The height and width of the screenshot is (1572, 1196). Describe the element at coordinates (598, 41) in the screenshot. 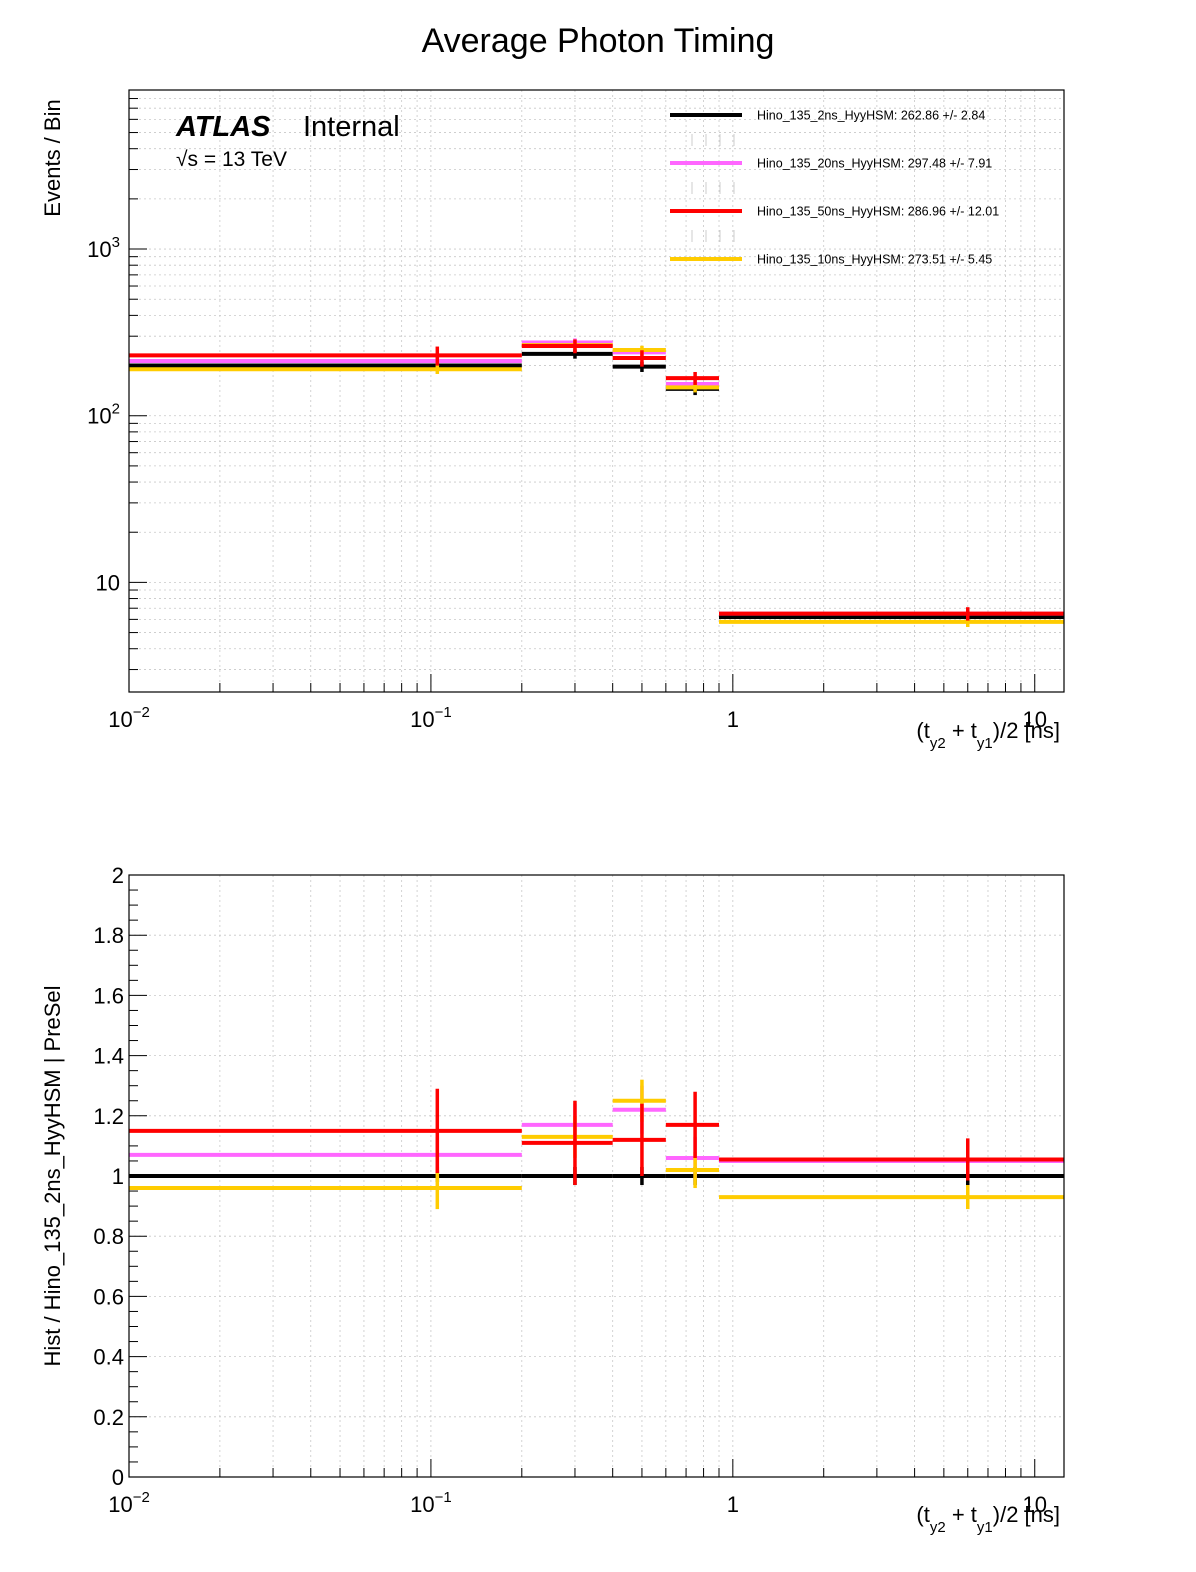

I see `chart-title: Average Photon Timing` at that location.